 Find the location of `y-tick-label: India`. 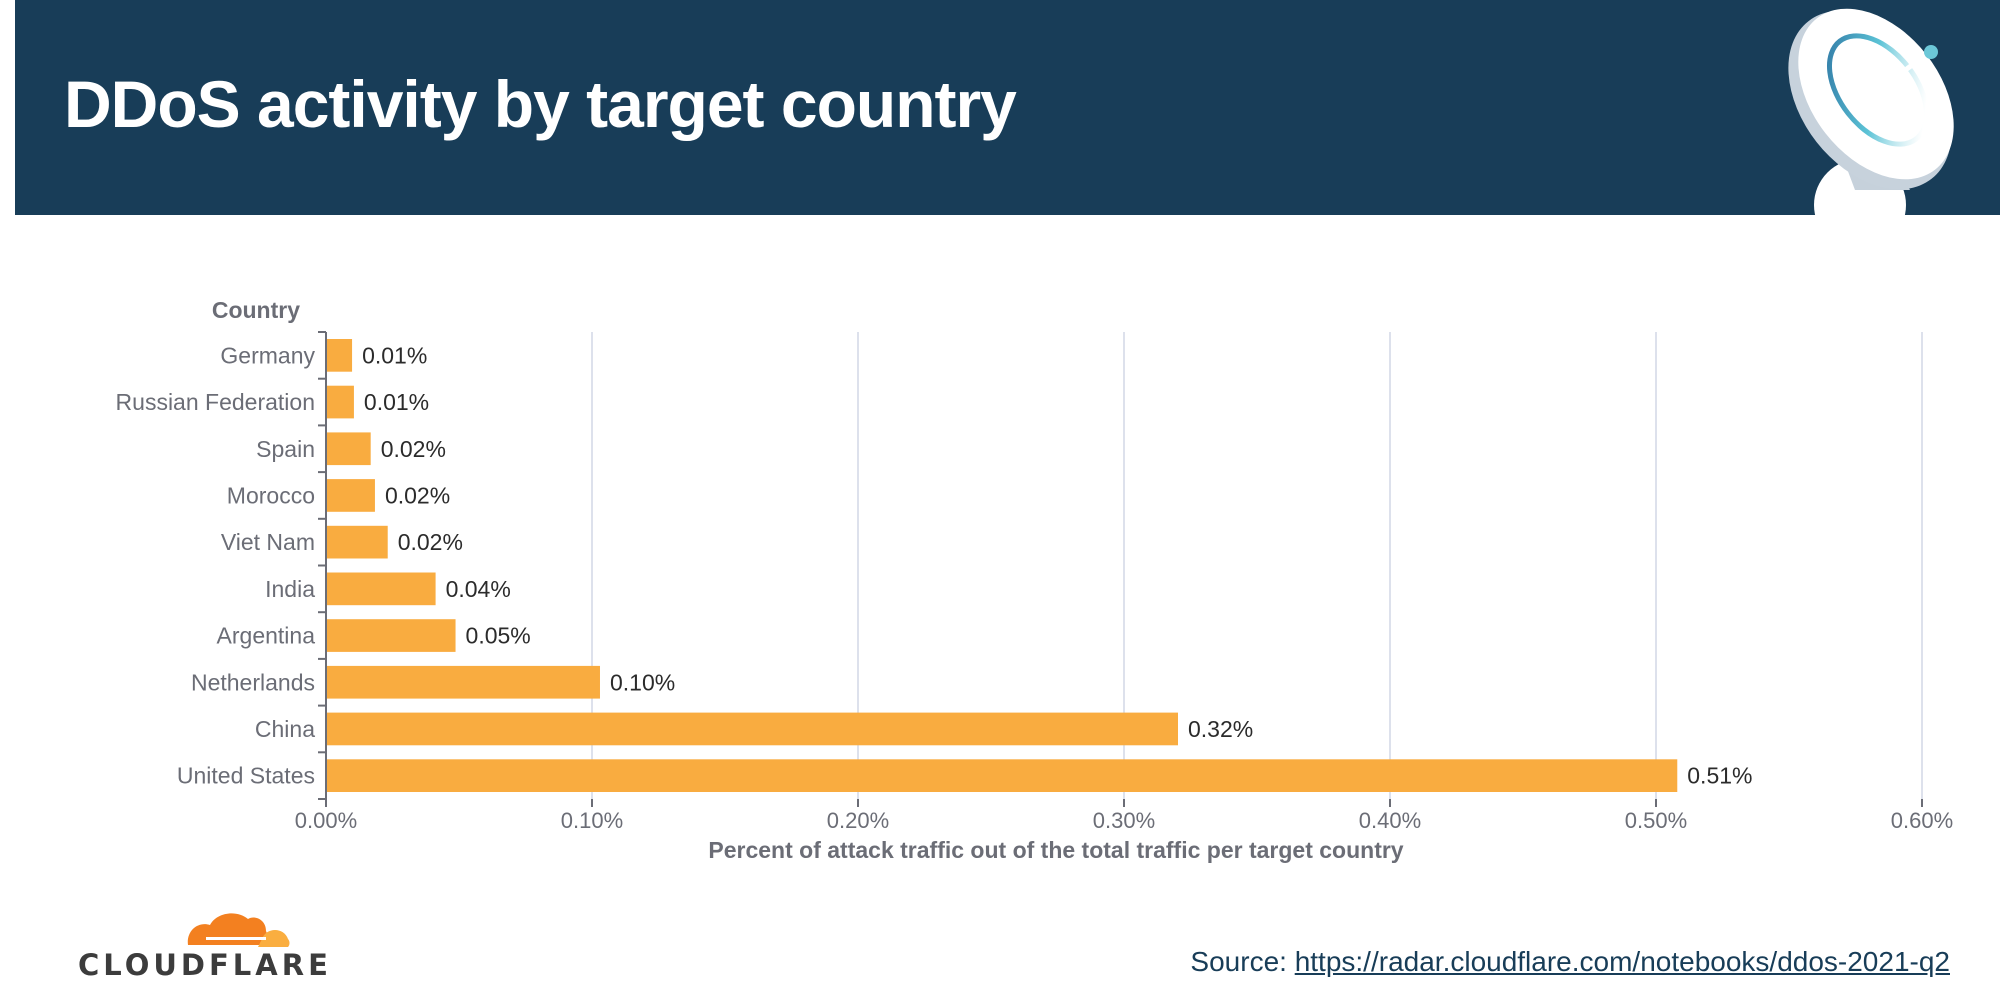

y-tick-label: India is located at coordinates (290, 589).